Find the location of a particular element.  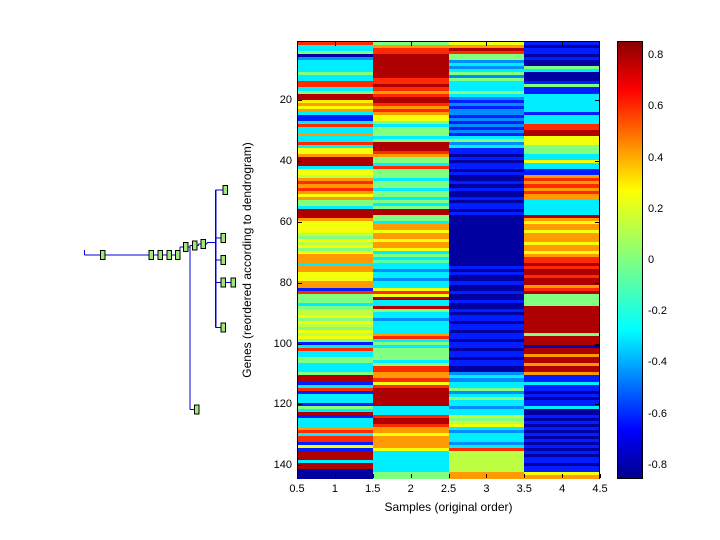

x-tick-label: 1 is located at coordinates (334, 489).